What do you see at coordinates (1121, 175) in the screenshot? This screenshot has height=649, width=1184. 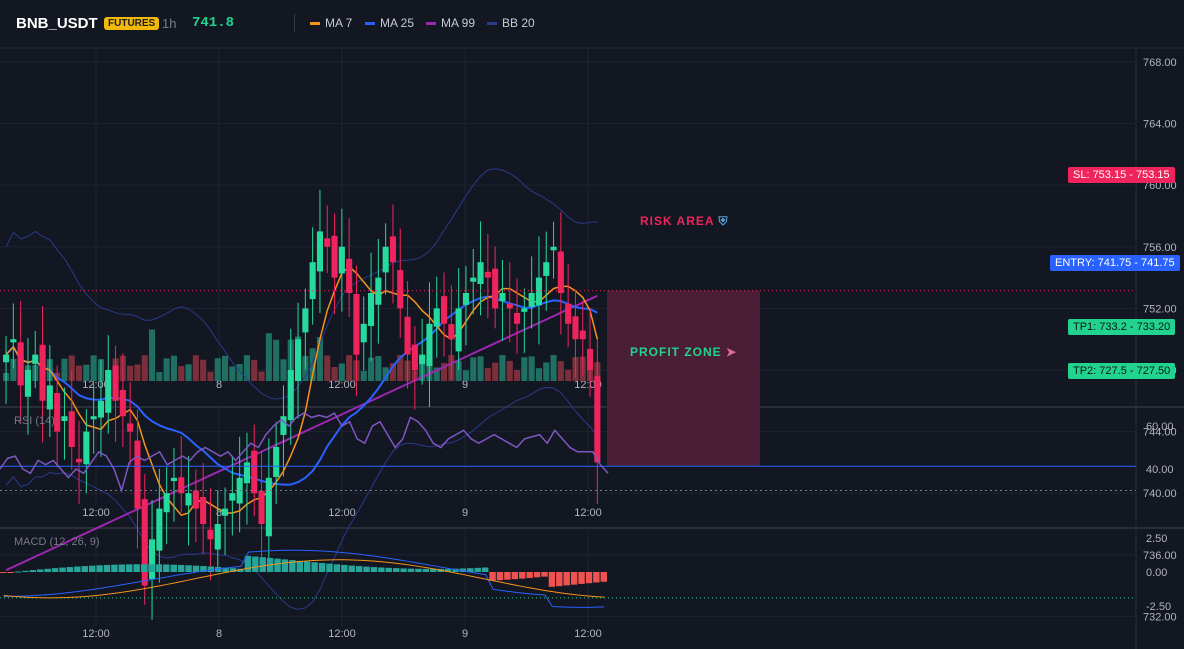 I see `sl-level-label: SL: 753.15 - 753.15` at bounding box center [1121, 175].